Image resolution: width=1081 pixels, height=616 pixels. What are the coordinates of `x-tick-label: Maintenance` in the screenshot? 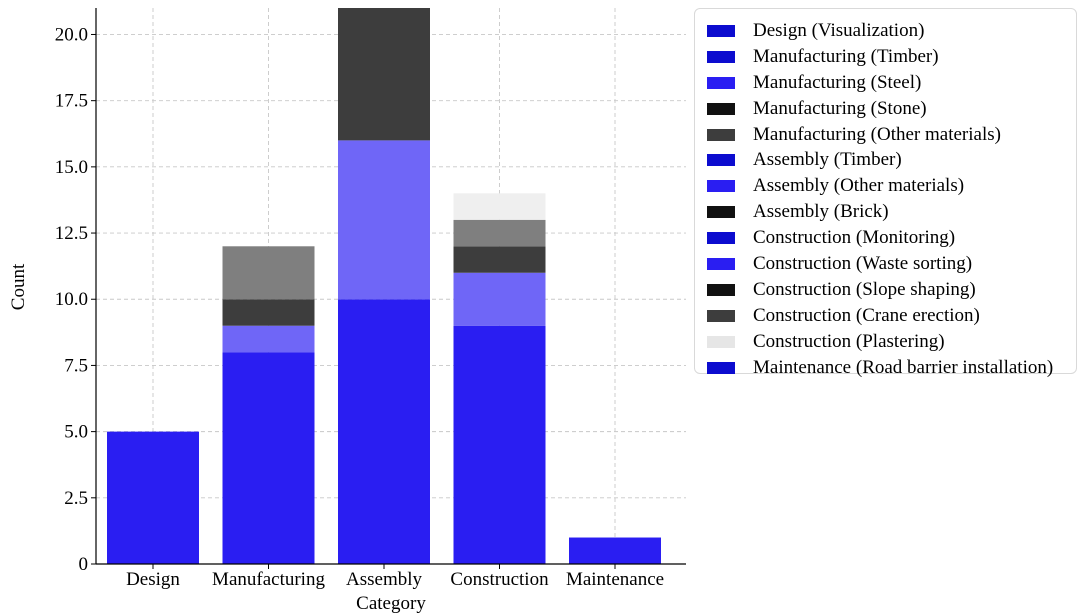 It's located at (615, 579).